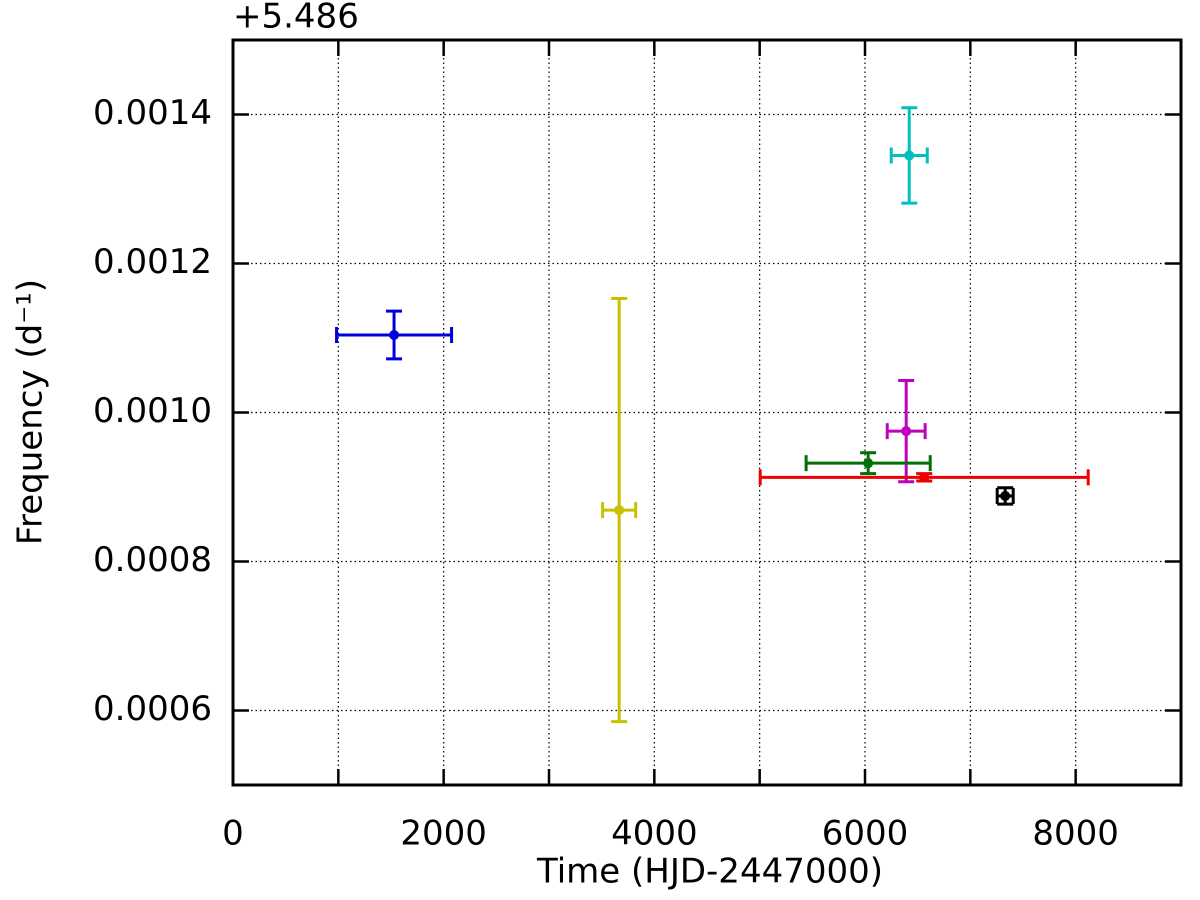  I want to click on y-tick-label: 0.0010, so click(152, 411).